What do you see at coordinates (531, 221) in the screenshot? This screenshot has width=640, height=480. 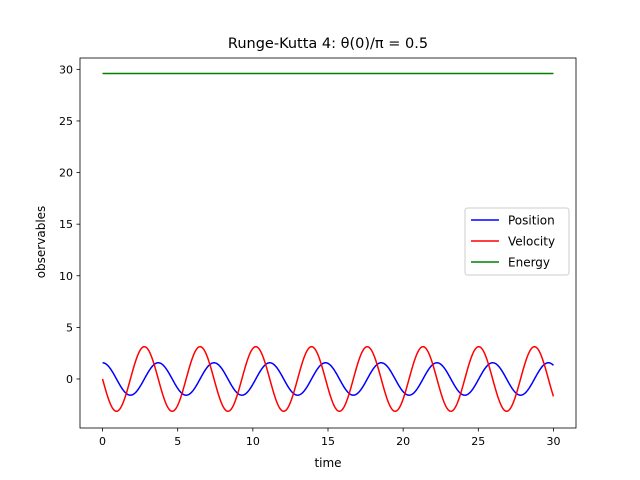 I see `legend-label-position: Position` at bounding box center [531, 221].